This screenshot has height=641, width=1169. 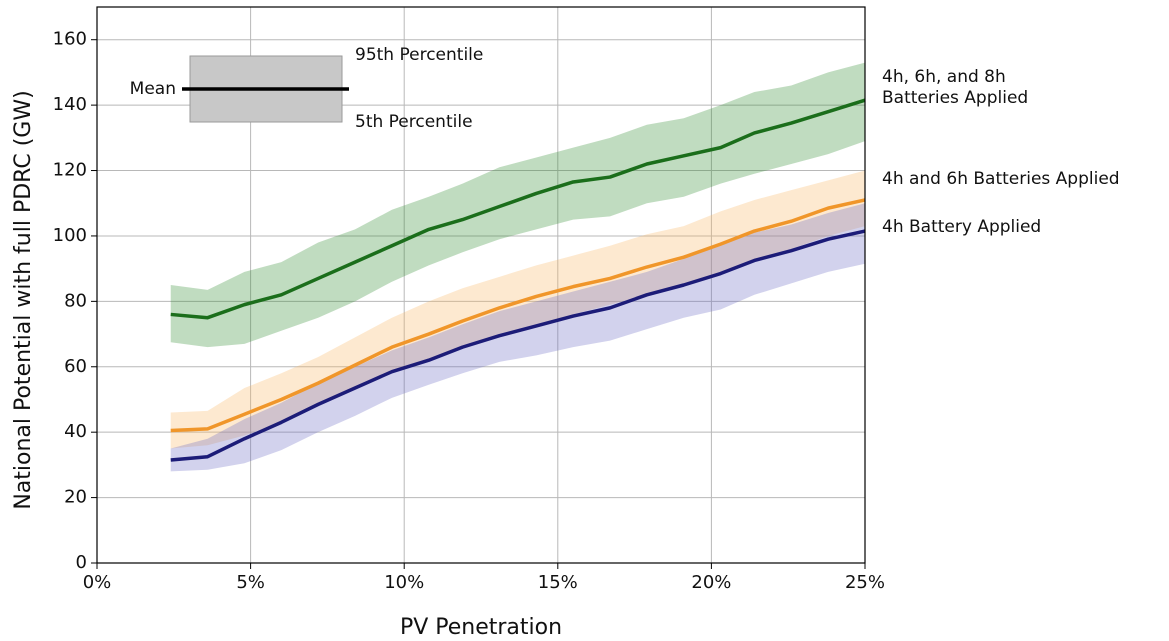 What do you see at coordinates (75, 497) in the screenshot?
I see `y-tick-label: 20` at bounding box center [75, 497].